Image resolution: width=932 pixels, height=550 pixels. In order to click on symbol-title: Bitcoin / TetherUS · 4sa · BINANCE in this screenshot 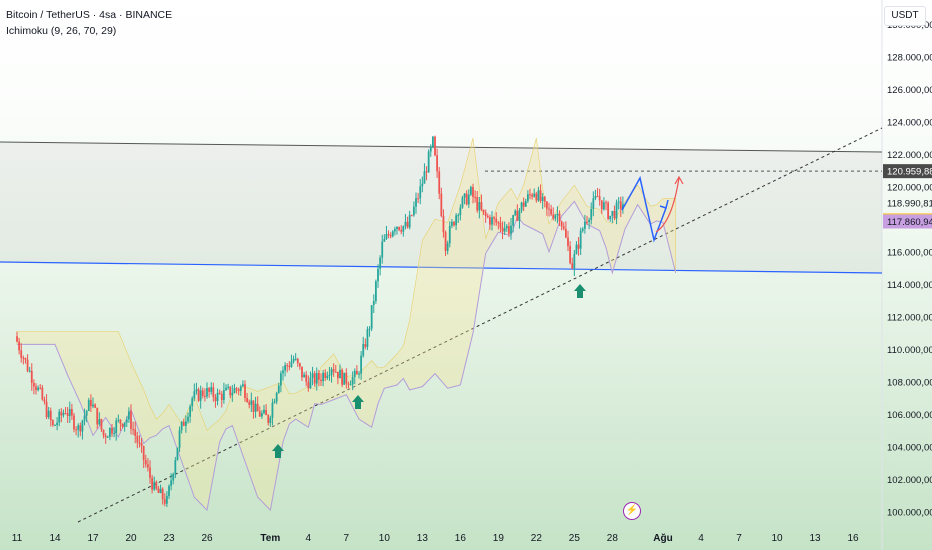, I will do `click(89, 15)`.